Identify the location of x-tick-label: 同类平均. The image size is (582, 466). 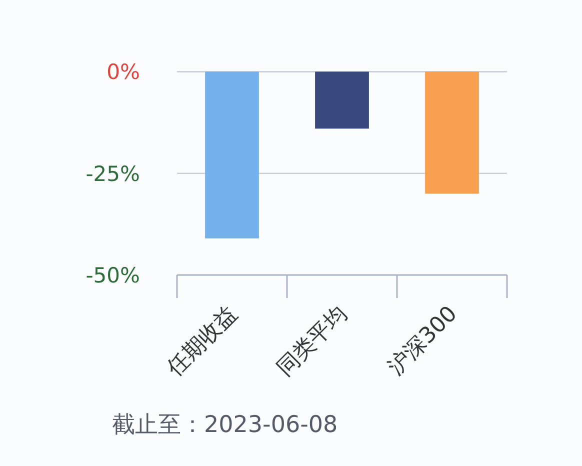
(312, 342).